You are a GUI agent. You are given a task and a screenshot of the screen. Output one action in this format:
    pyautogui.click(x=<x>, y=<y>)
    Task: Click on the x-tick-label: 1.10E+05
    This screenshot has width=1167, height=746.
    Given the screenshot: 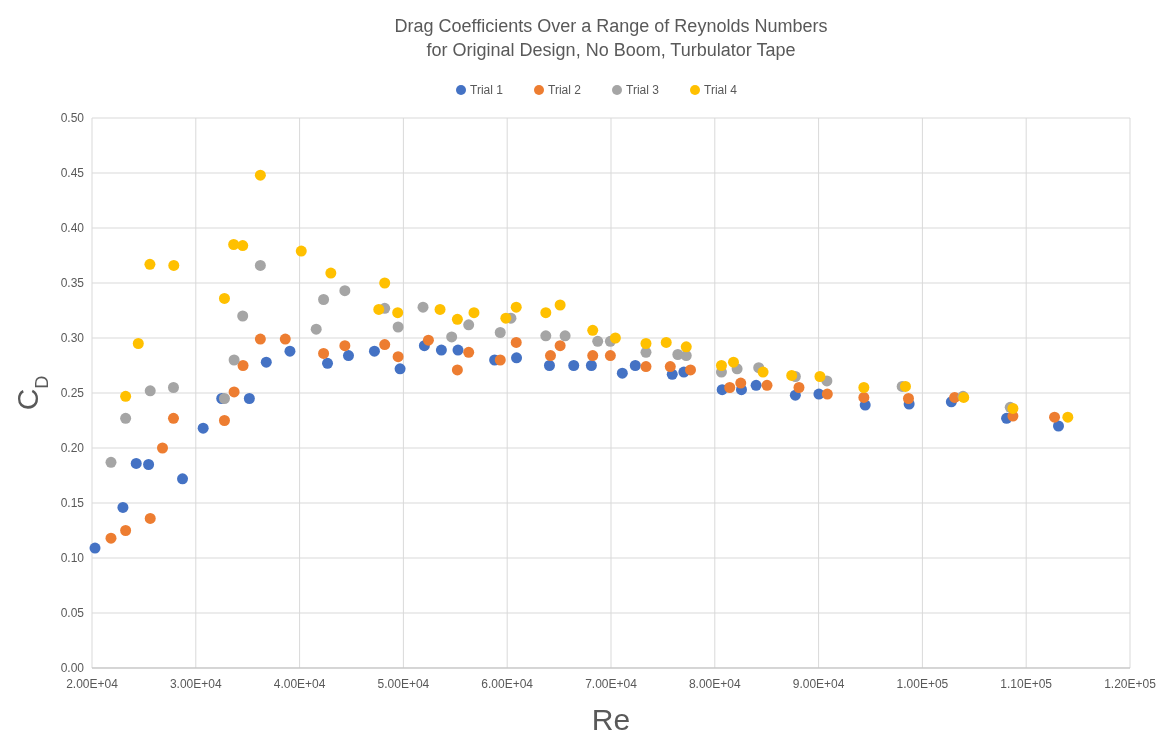 What is the action you would take?
    pyautogui.click(x=1026, y=684)
    